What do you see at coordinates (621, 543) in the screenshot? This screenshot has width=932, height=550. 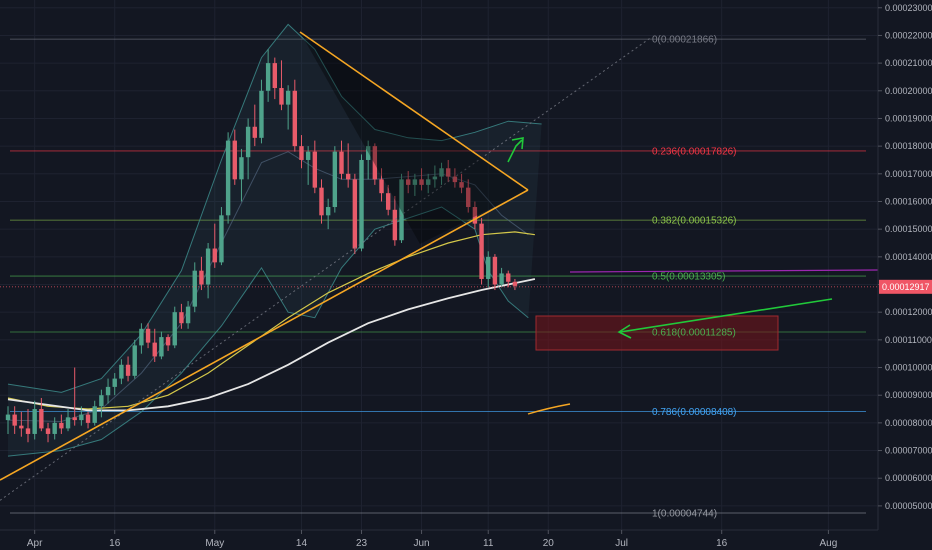 I see `x-tick-label: Jul` at bounding box center [621, 543].